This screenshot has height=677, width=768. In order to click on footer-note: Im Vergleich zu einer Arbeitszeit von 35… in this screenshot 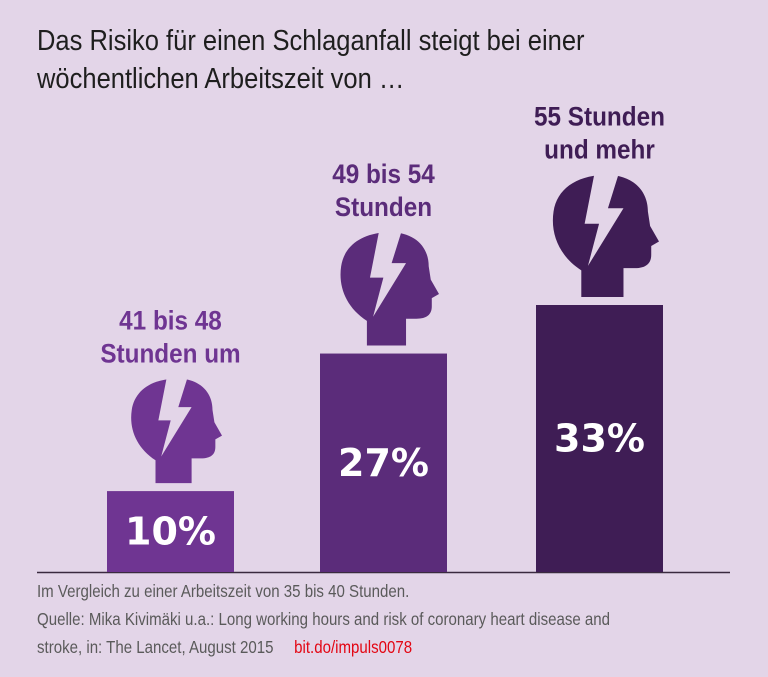, I will do `click(223, 591)`.